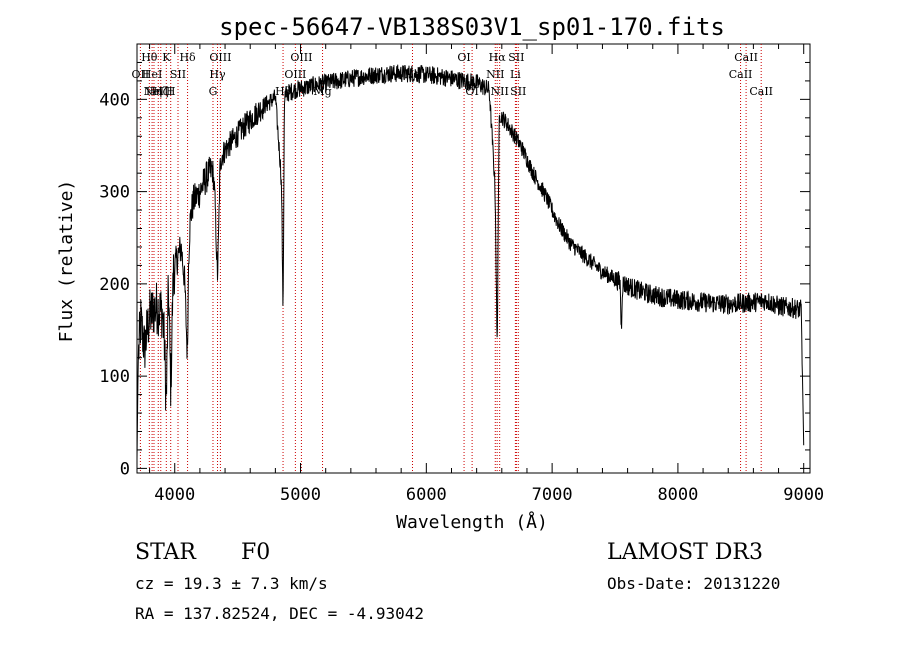  Describe the element at coordinates (161, 91) in the screenshot. I see `line-label: Hζ` at that location.